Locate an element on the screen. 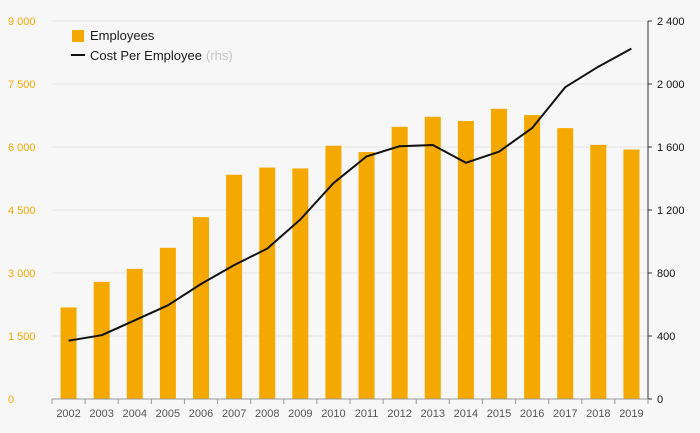 The image size is (700, 433). x-tick-label: 2013 is located at coordinates (433, 414).